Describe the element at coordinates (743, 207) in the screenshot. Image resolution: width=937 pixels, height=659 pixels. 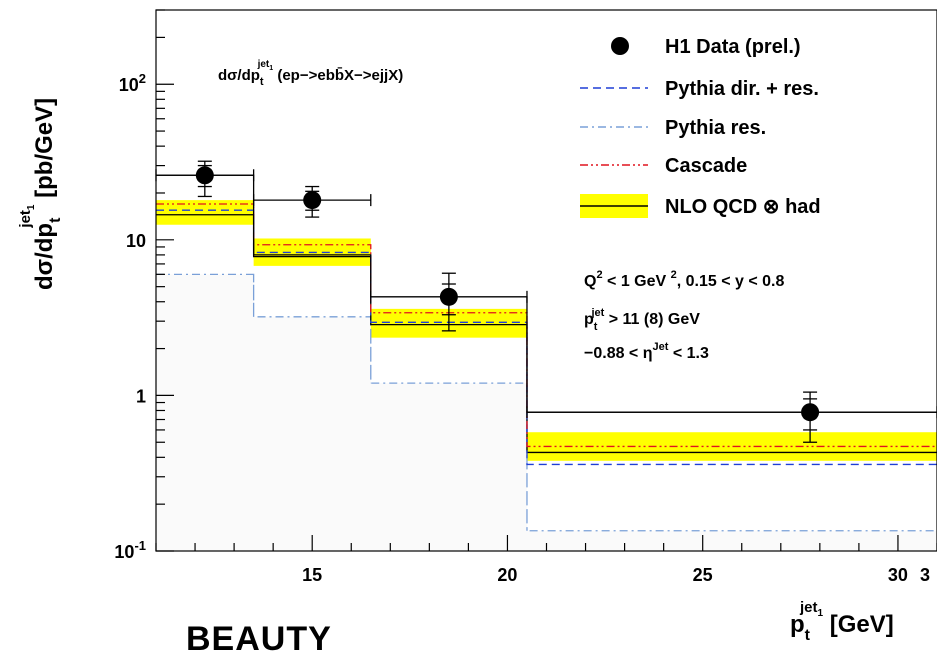
I see `legend-label: NLO QCD ⊗ had` at that location.